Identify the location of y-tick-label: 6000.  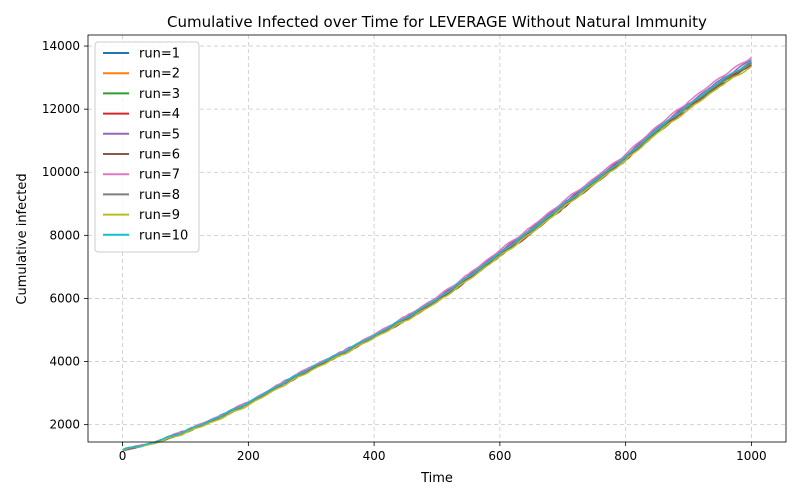
(64, 298).